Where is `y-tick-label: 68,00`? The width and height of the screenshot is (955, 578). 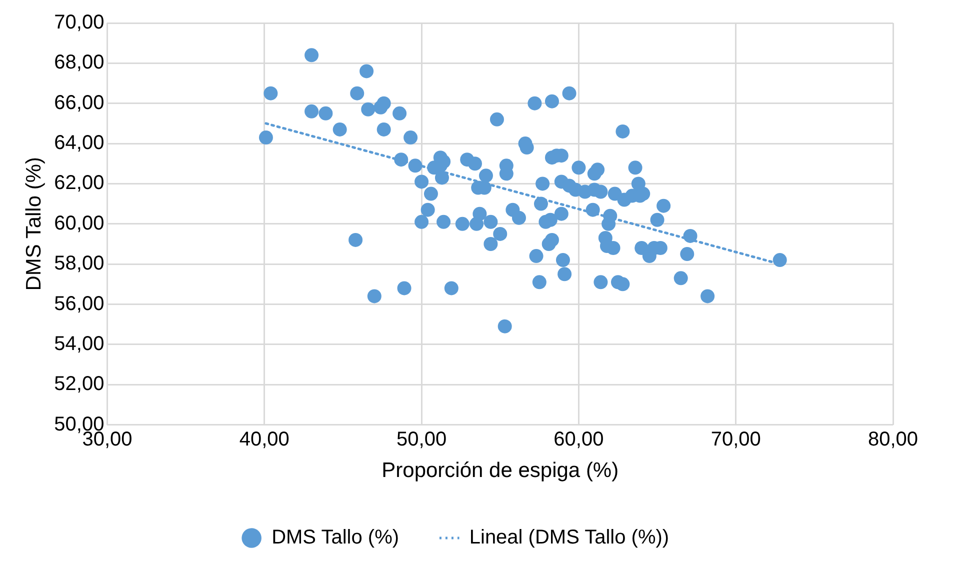 y-tick-label: 68,00 is located at coordinates (79, 63).